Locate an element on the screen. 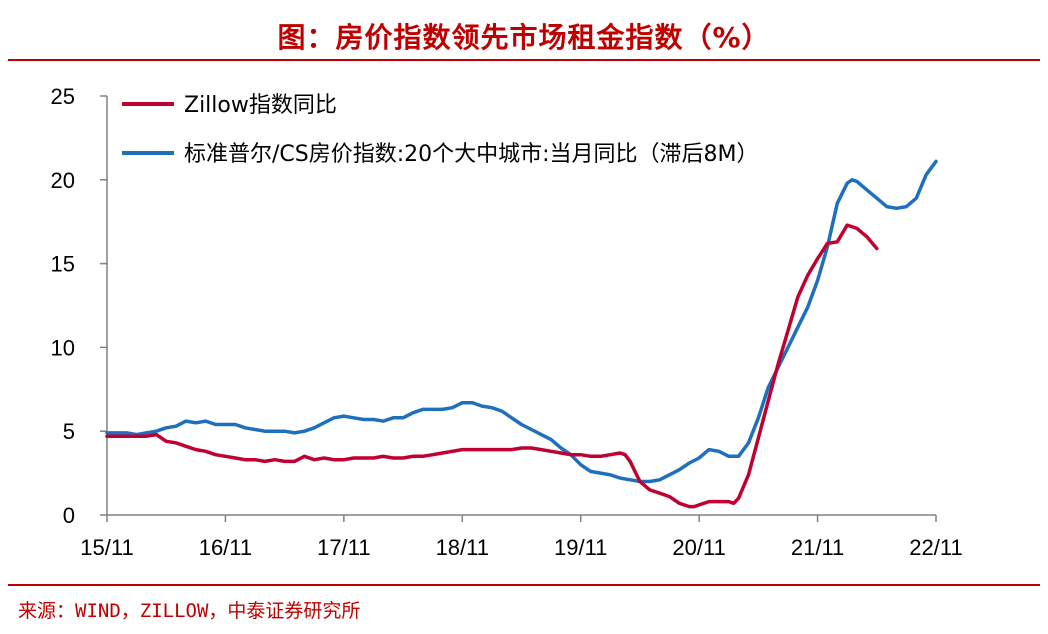 Image resolution: width=1048 pixels, height=634 pixels. x-tick-label: 15/11 is located at coordinates (106, 547).